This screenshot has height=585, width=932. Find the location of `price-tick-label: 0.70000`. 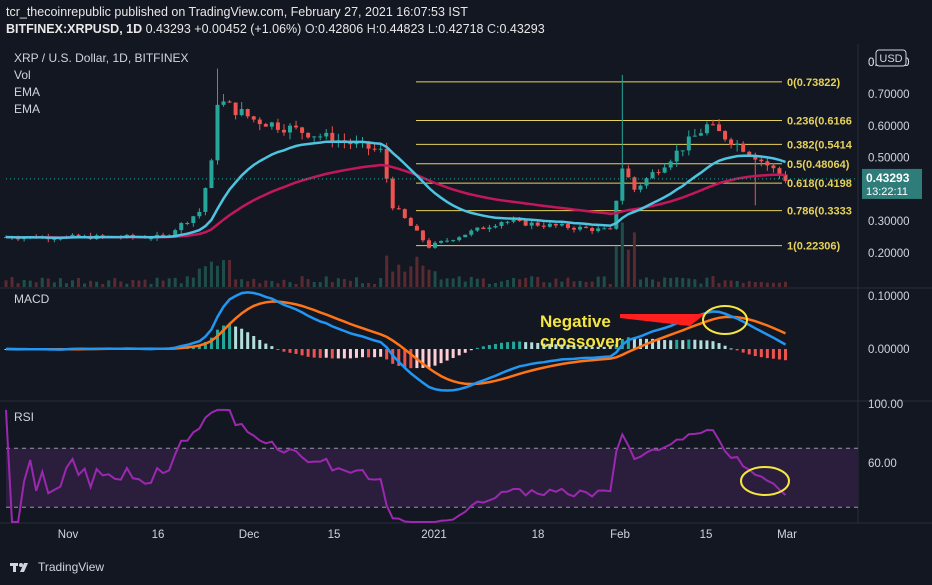

price-tick-label: 0.70000 is located at coordinates (889, 95).